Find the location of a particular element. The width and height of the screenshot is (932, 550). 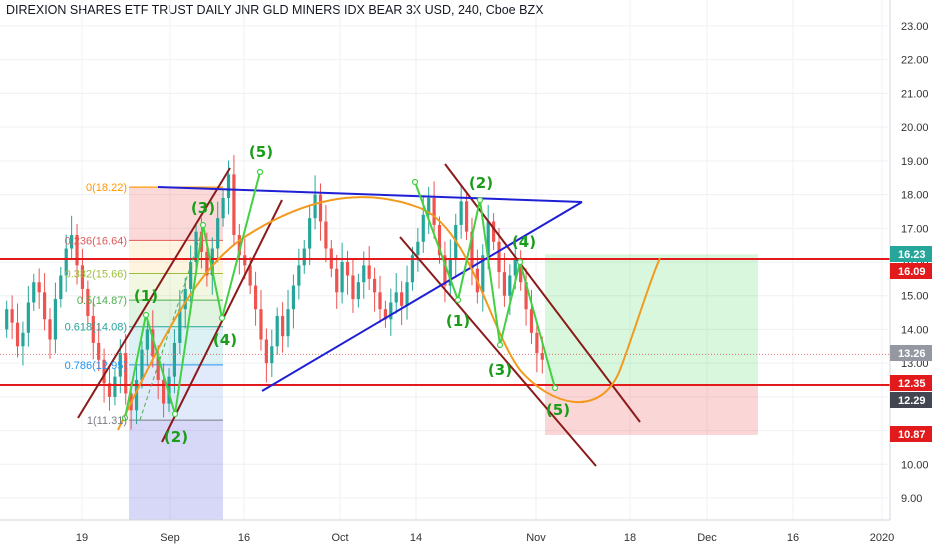

profit-zone is located at coordinates (651, 320).